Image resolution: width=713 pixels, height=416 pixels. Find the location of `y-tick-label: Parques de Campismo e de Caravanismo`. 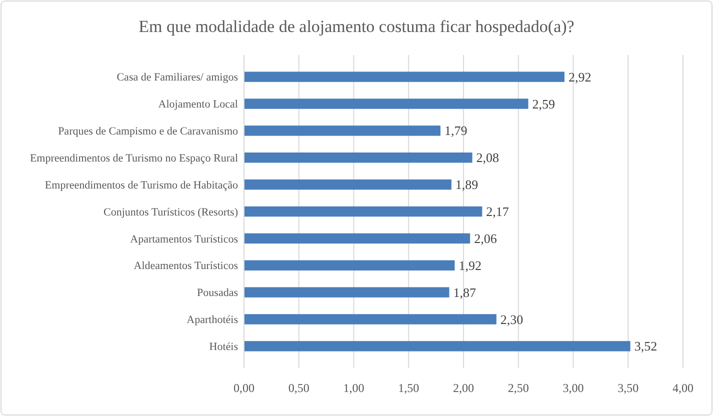

y-tick-label: Parques de Campismo e de Caravanismo is located at coordinates (148, 132).